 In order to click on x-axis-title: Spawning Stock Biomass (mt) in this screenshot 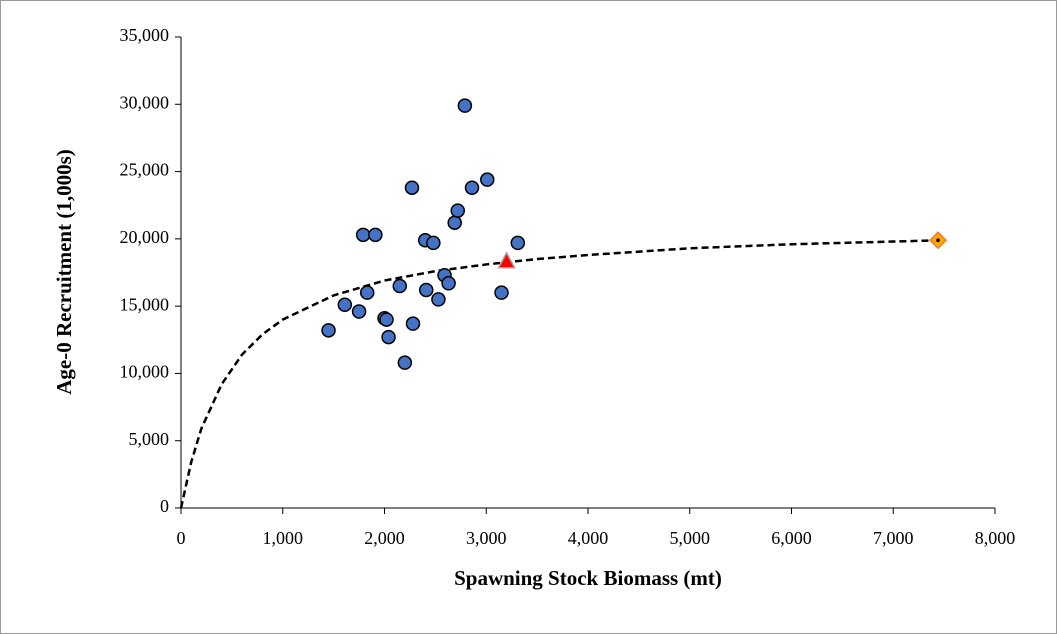, I will do `click(588, 578)`.